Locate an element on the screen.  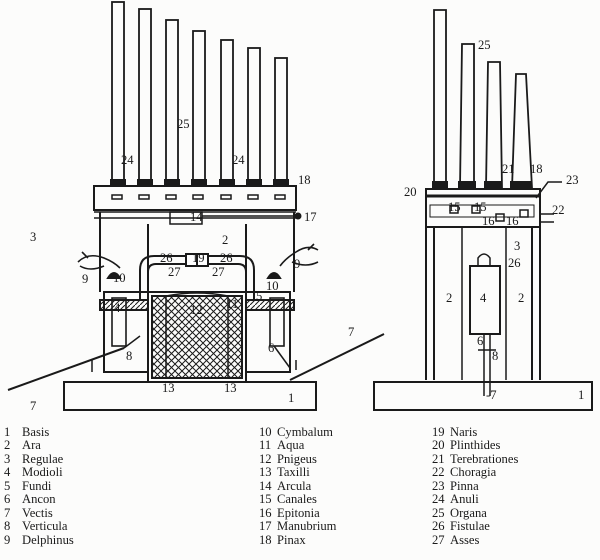
legend-item: 3 Regulae is located at coordinates (39, 458).